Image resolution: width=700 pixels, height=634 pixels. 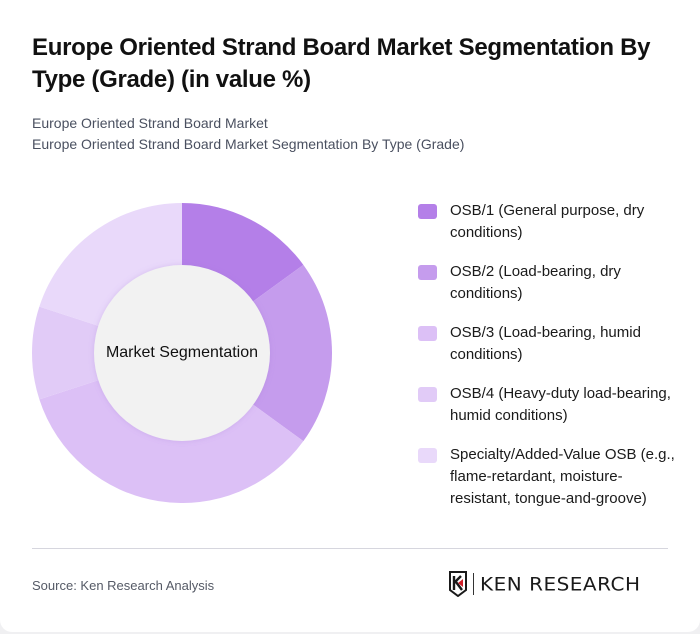 What do you see at coordinates (535, 282) in the screenshot?
I see `legend-label: OSB/2 (Load-bearing, dry conditions)` at bounding box center [535, 282].